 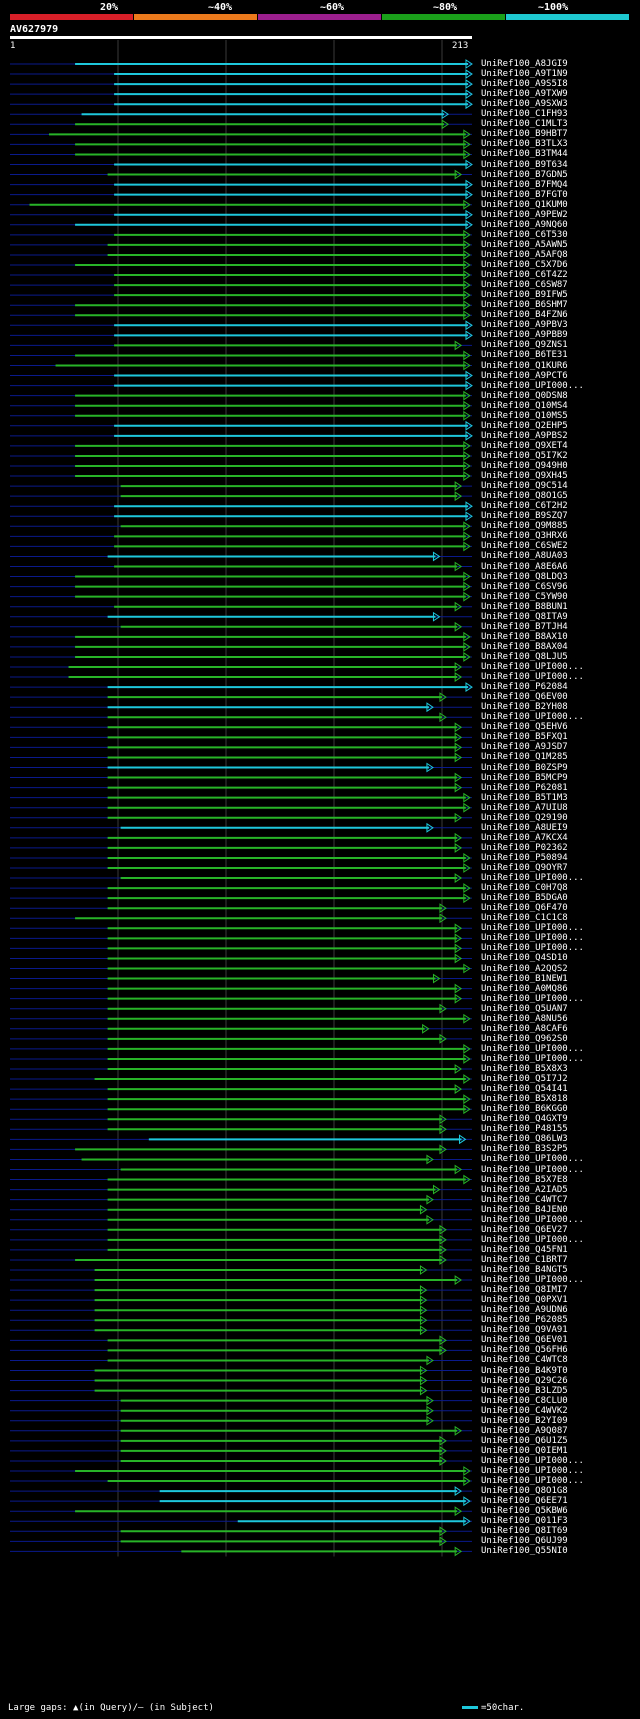 I want to click on hit-label-link: UniRef100_B7FMQ4, so click(x=524, y=184).